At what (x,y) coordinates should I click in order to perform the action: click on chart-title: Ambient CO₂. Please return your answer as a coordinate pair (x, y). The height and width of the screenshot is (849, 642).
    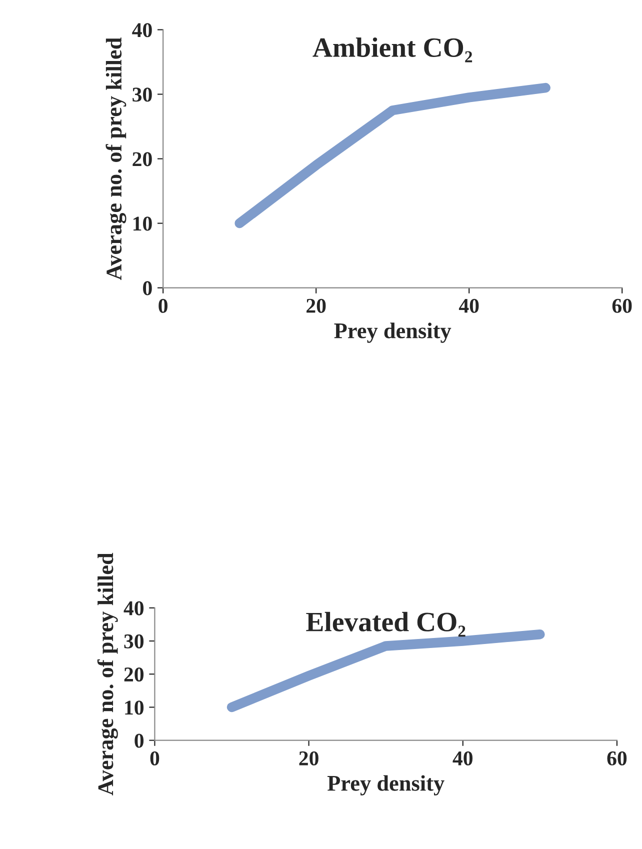
    Looking at the image, I should click on (392, 49).